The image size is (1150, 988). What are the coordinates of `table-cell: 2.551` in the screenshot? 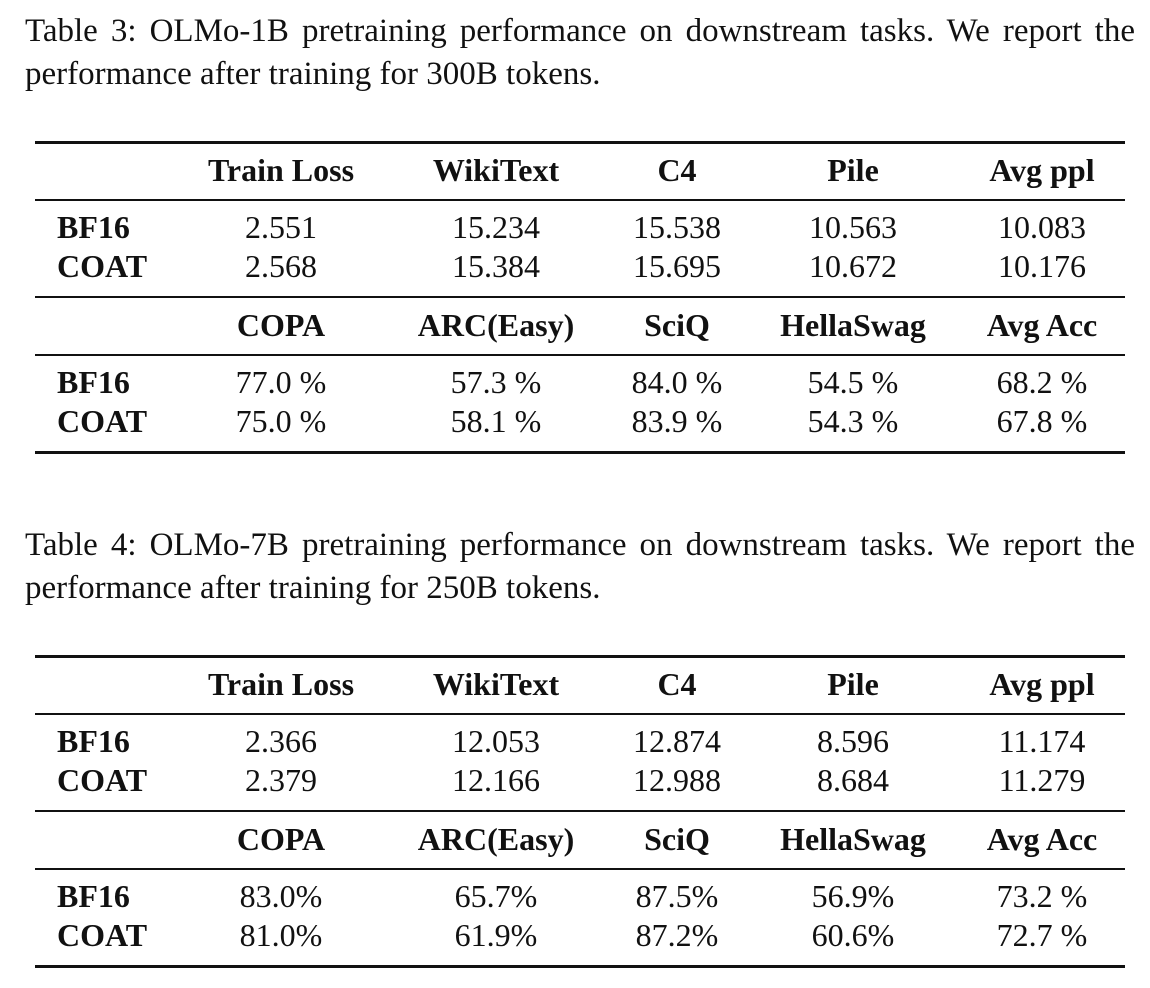 It's located at (281, 227).